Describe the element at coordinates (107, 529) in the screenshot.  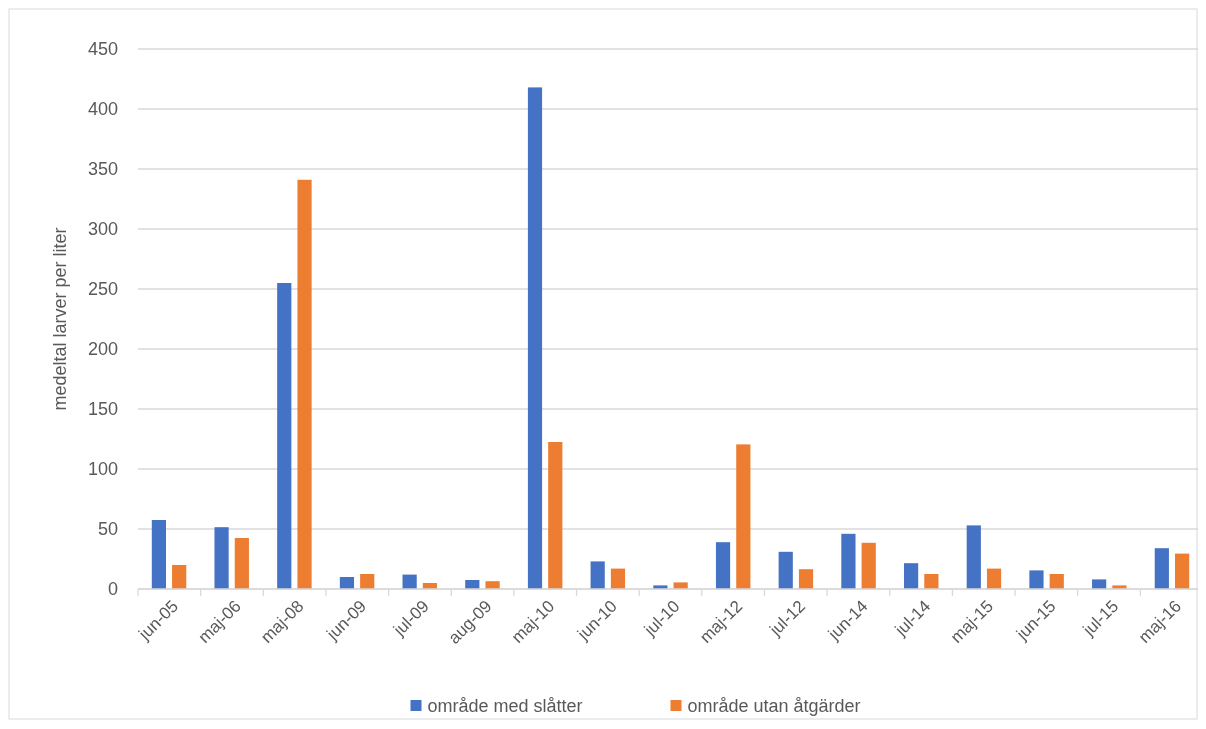
I see `y-tick-label: 50` at that location.